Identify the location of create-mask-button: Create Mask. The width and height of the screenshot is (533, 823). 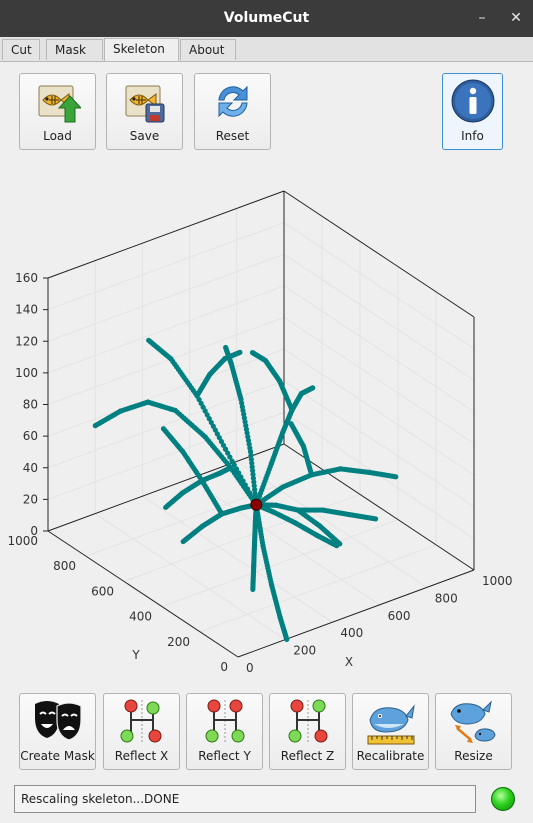
(57, 731).